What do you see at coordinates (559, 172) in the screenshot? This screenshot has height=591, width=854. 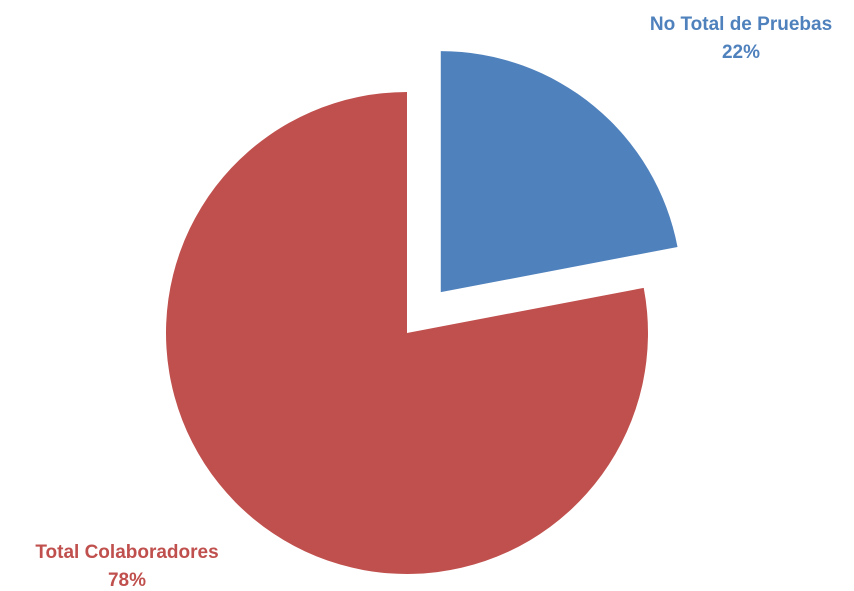 I see `pie-slice-no-total-de-pruebas` at bounding box center [559, 172].